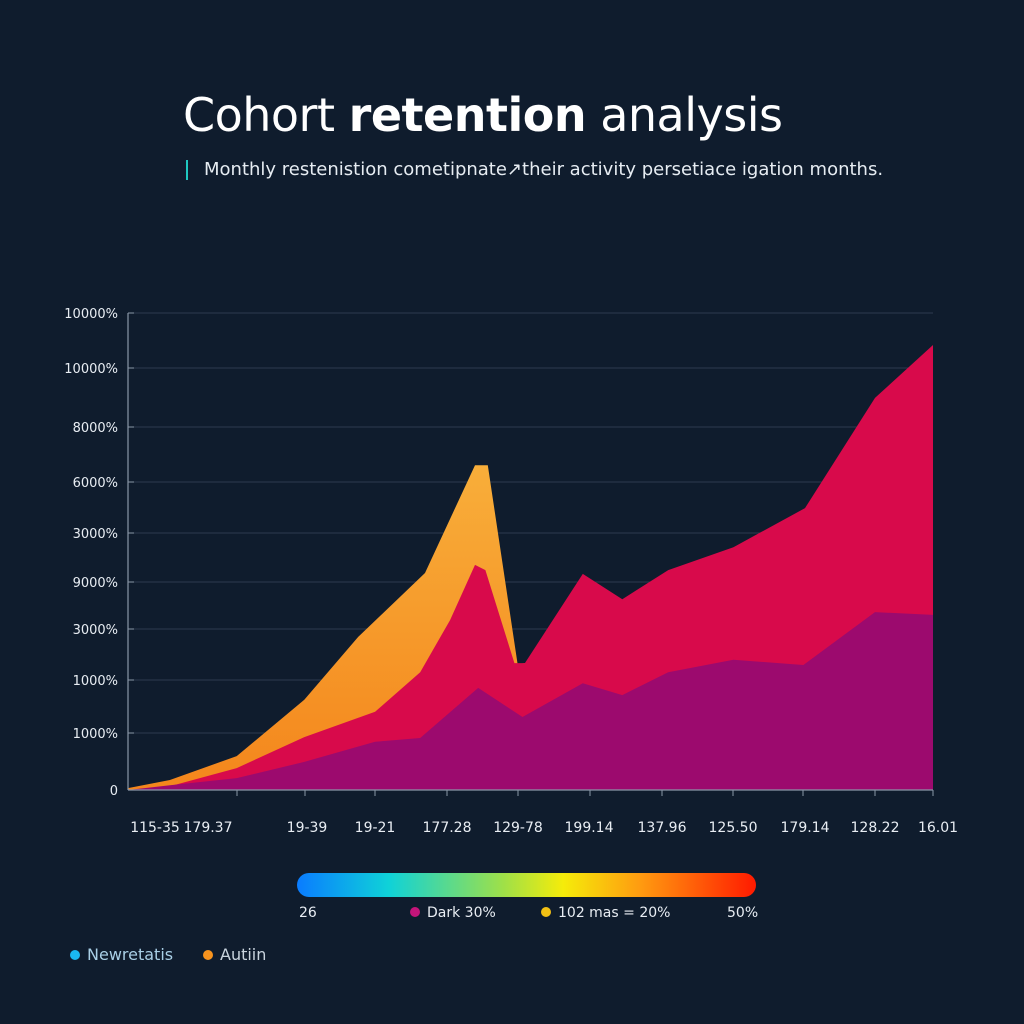 The image size is (1024, 1024). Describe the element at coordinates (155, 828) in the screenshot. I see `x-tick-label: 115-35` at that location.